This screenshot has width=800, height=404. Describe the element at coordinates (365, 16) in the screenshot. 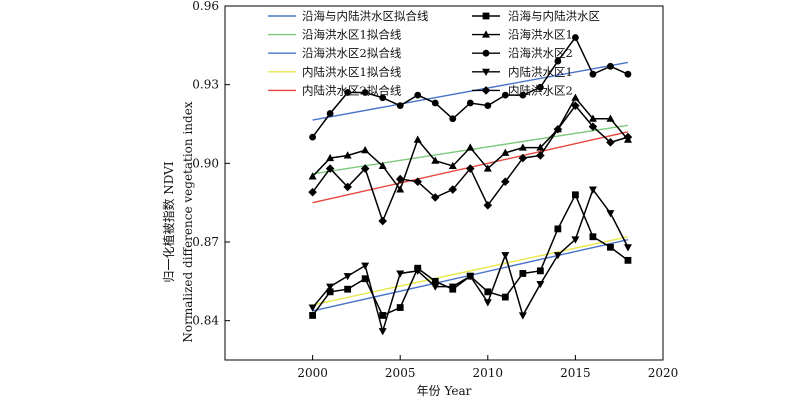

I see `legend-fit-label: 沿海与内陆洪水区拟合线` at that location.